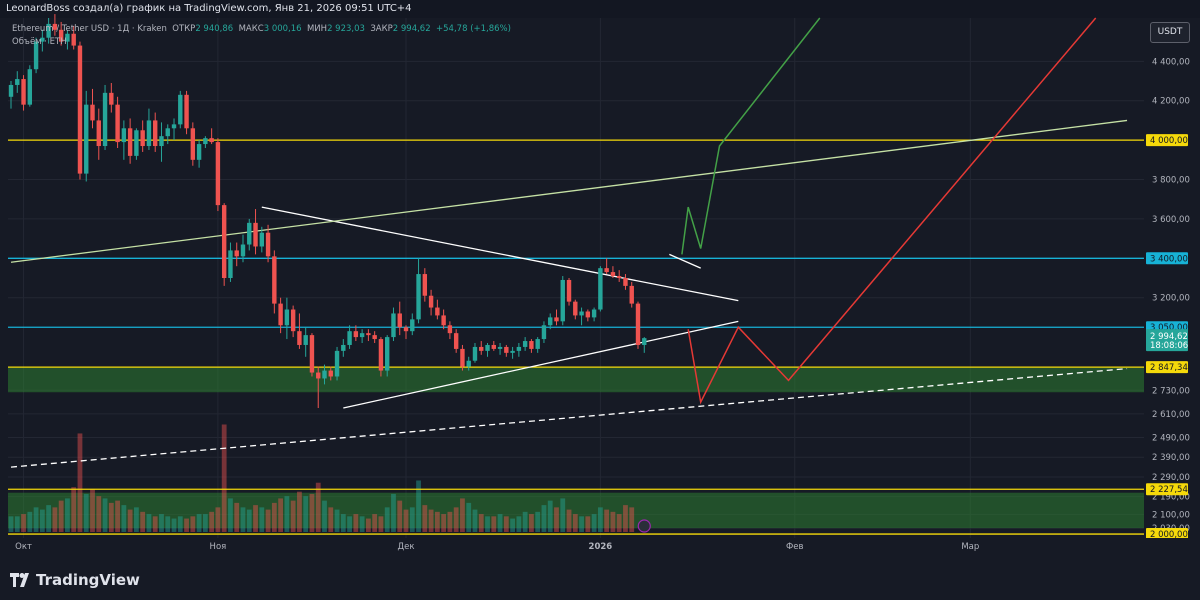 Image resolution: width=1200 pixels, height=600 pixels. I want to click on level-price-text: 2 227,54, so click(1169, 490).